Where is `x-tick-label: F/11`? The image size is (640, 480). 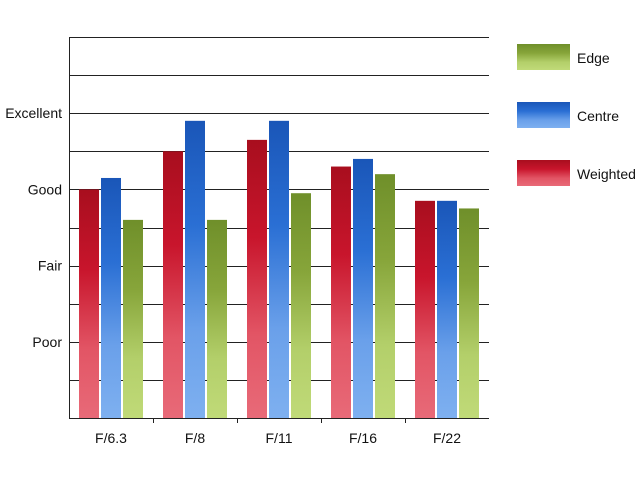
x-tick-label: F/11 is located at coordinates (279, 438).